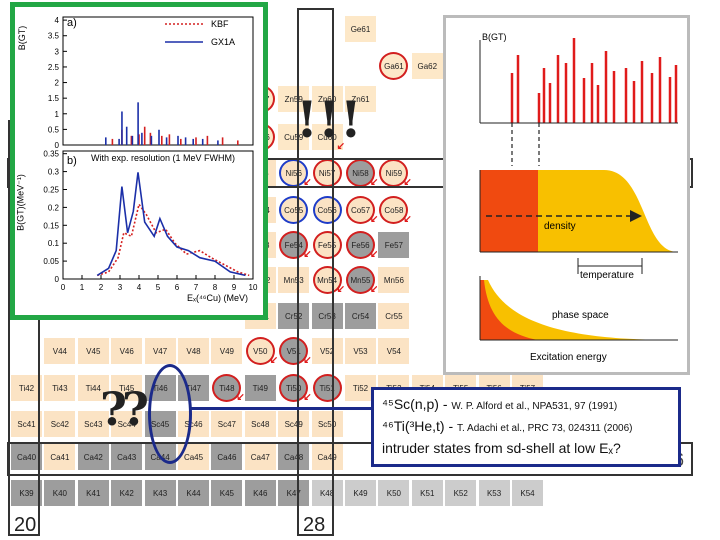  What do you see at coordinates (281, 408) in the screenshot?
I see `connector-line` at bounding box center [281, 408].